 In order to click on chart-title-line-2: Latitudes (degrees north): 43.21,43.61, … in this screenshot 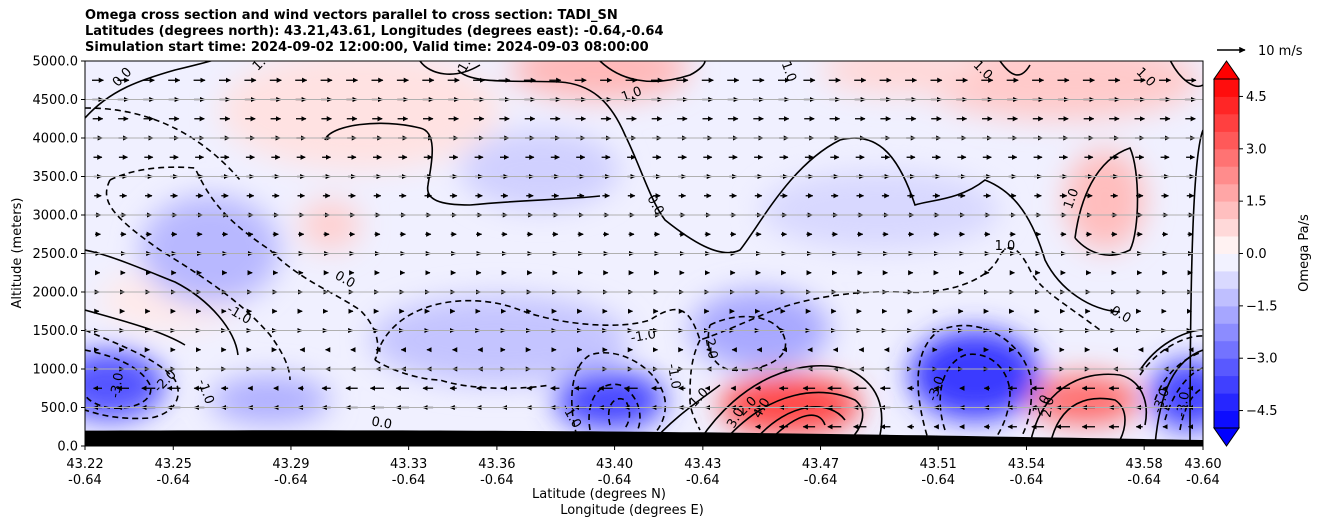, I will do `click(374, 31)`.